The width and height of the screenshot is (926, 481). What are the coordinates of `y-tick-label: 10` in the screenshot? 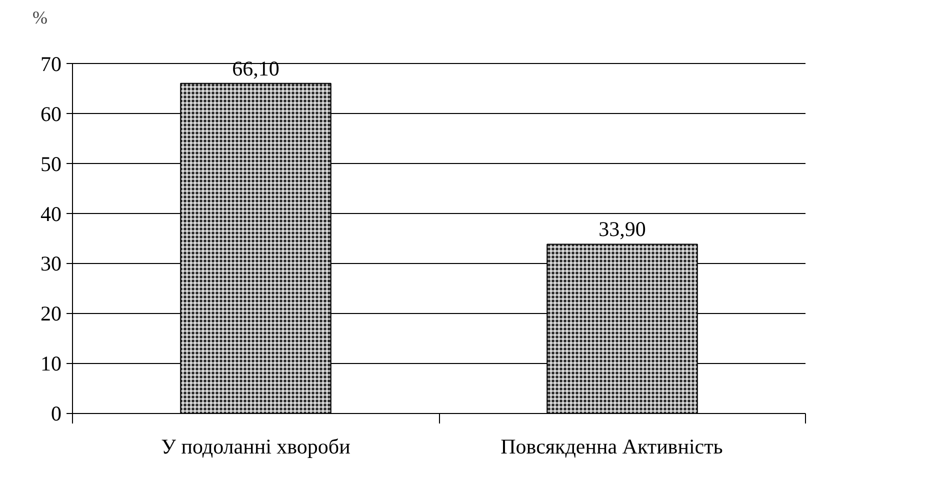 It's located at (51, 364).